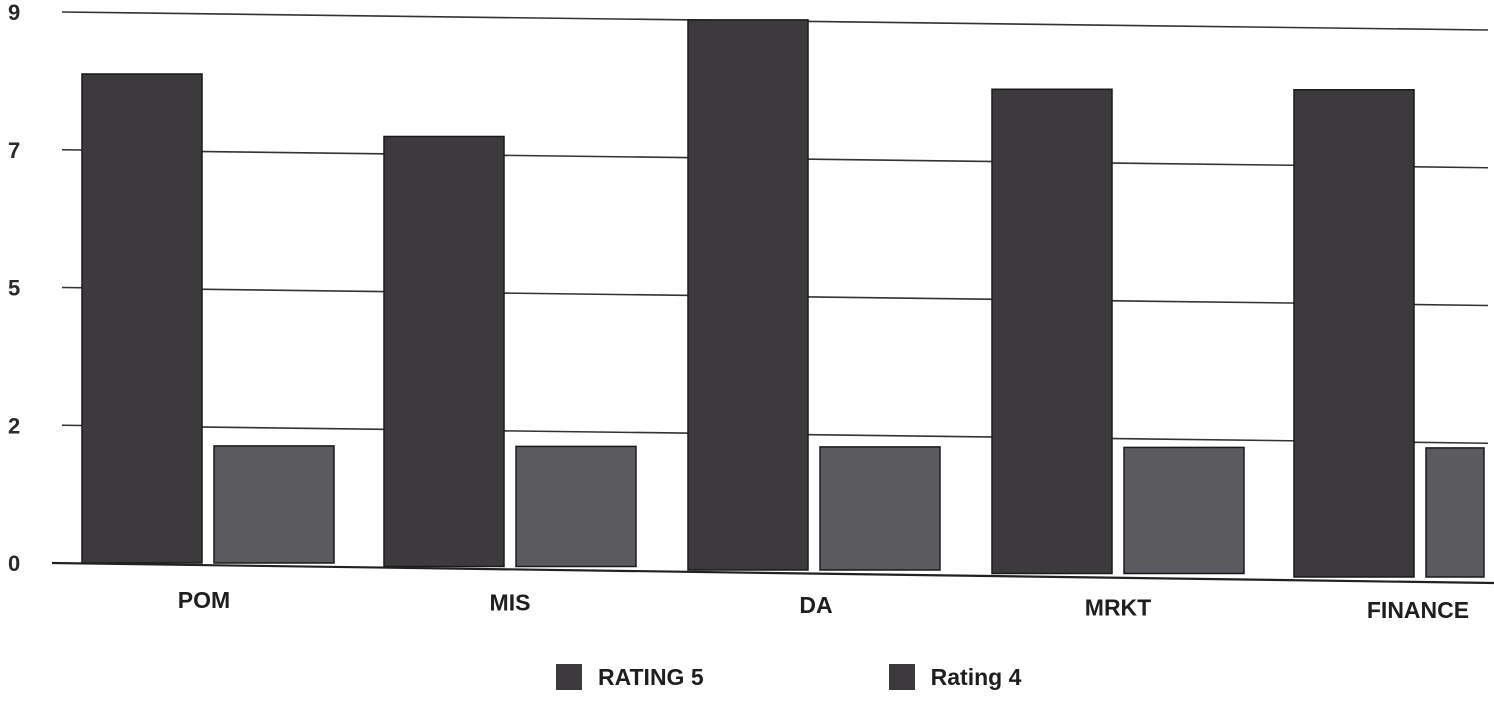 This screenshot has height=704, width=1494. I want to click on x-axis-line, so click(772, 573).